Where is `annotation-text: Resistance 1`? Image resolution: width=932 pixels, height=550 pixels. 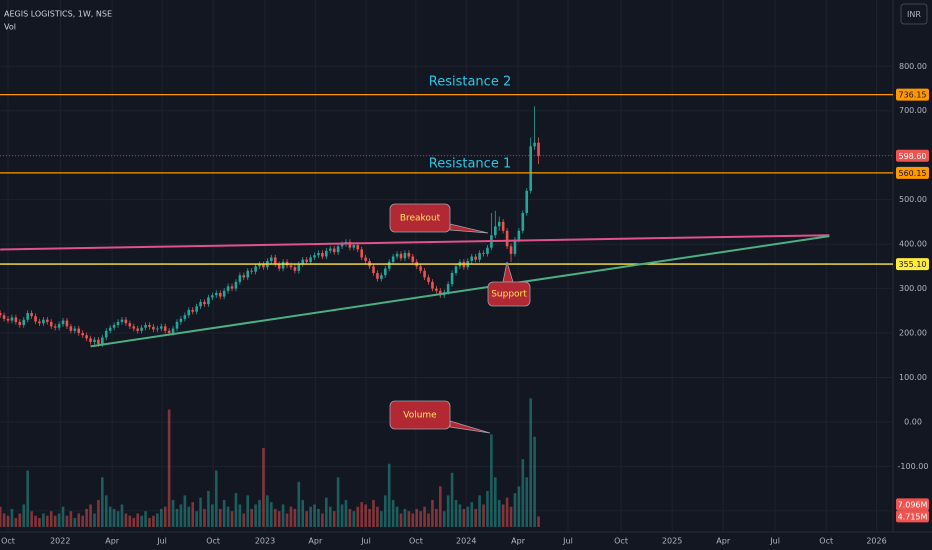 annotation-text: Resistance 1 is located at coordinates (470, 164).